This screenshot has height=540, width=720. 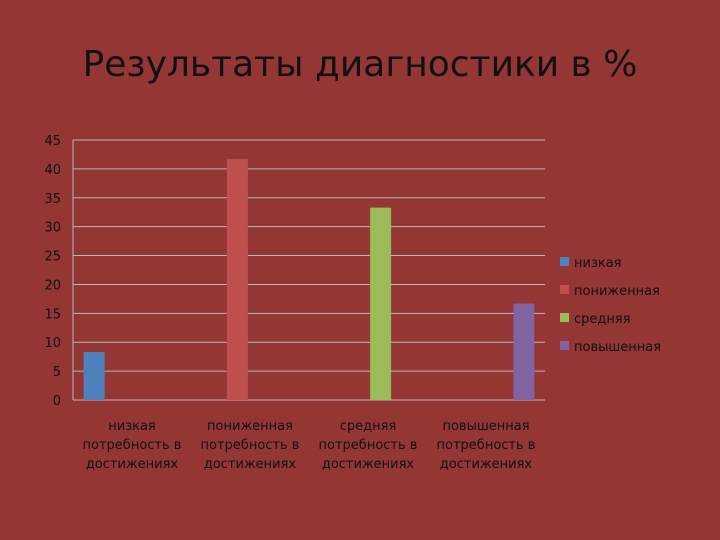 I want to click on chart-title: Результаты диагностики в %, so click(x=360, y=64).